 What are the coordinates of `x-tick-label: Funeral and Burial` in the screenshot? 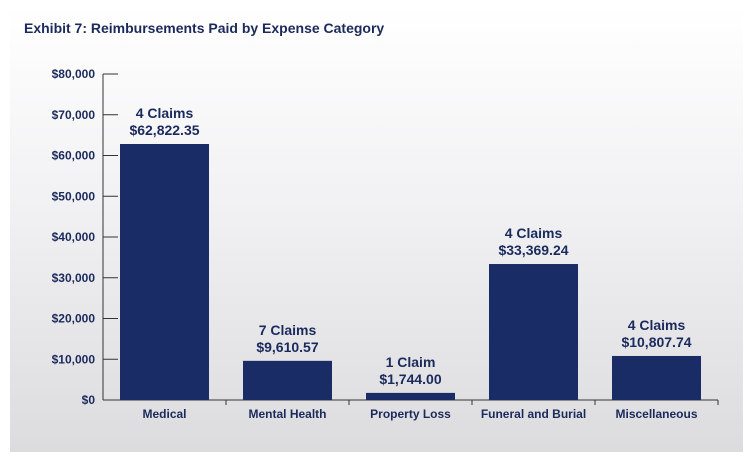 It's located at (533, 414).